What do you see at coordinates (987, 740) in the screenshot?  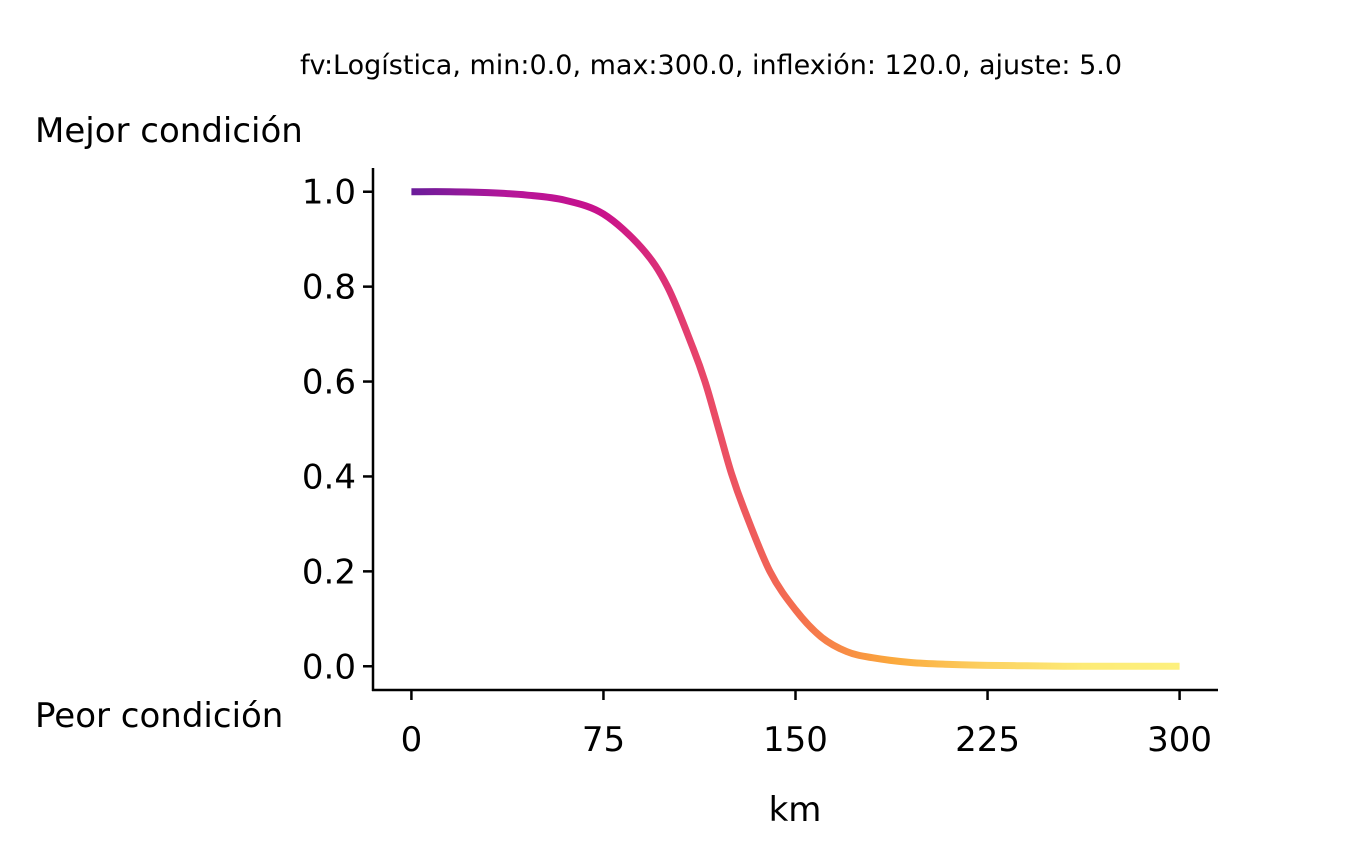 I see `x-tick-label: 225` at bounding box center [987, 740].